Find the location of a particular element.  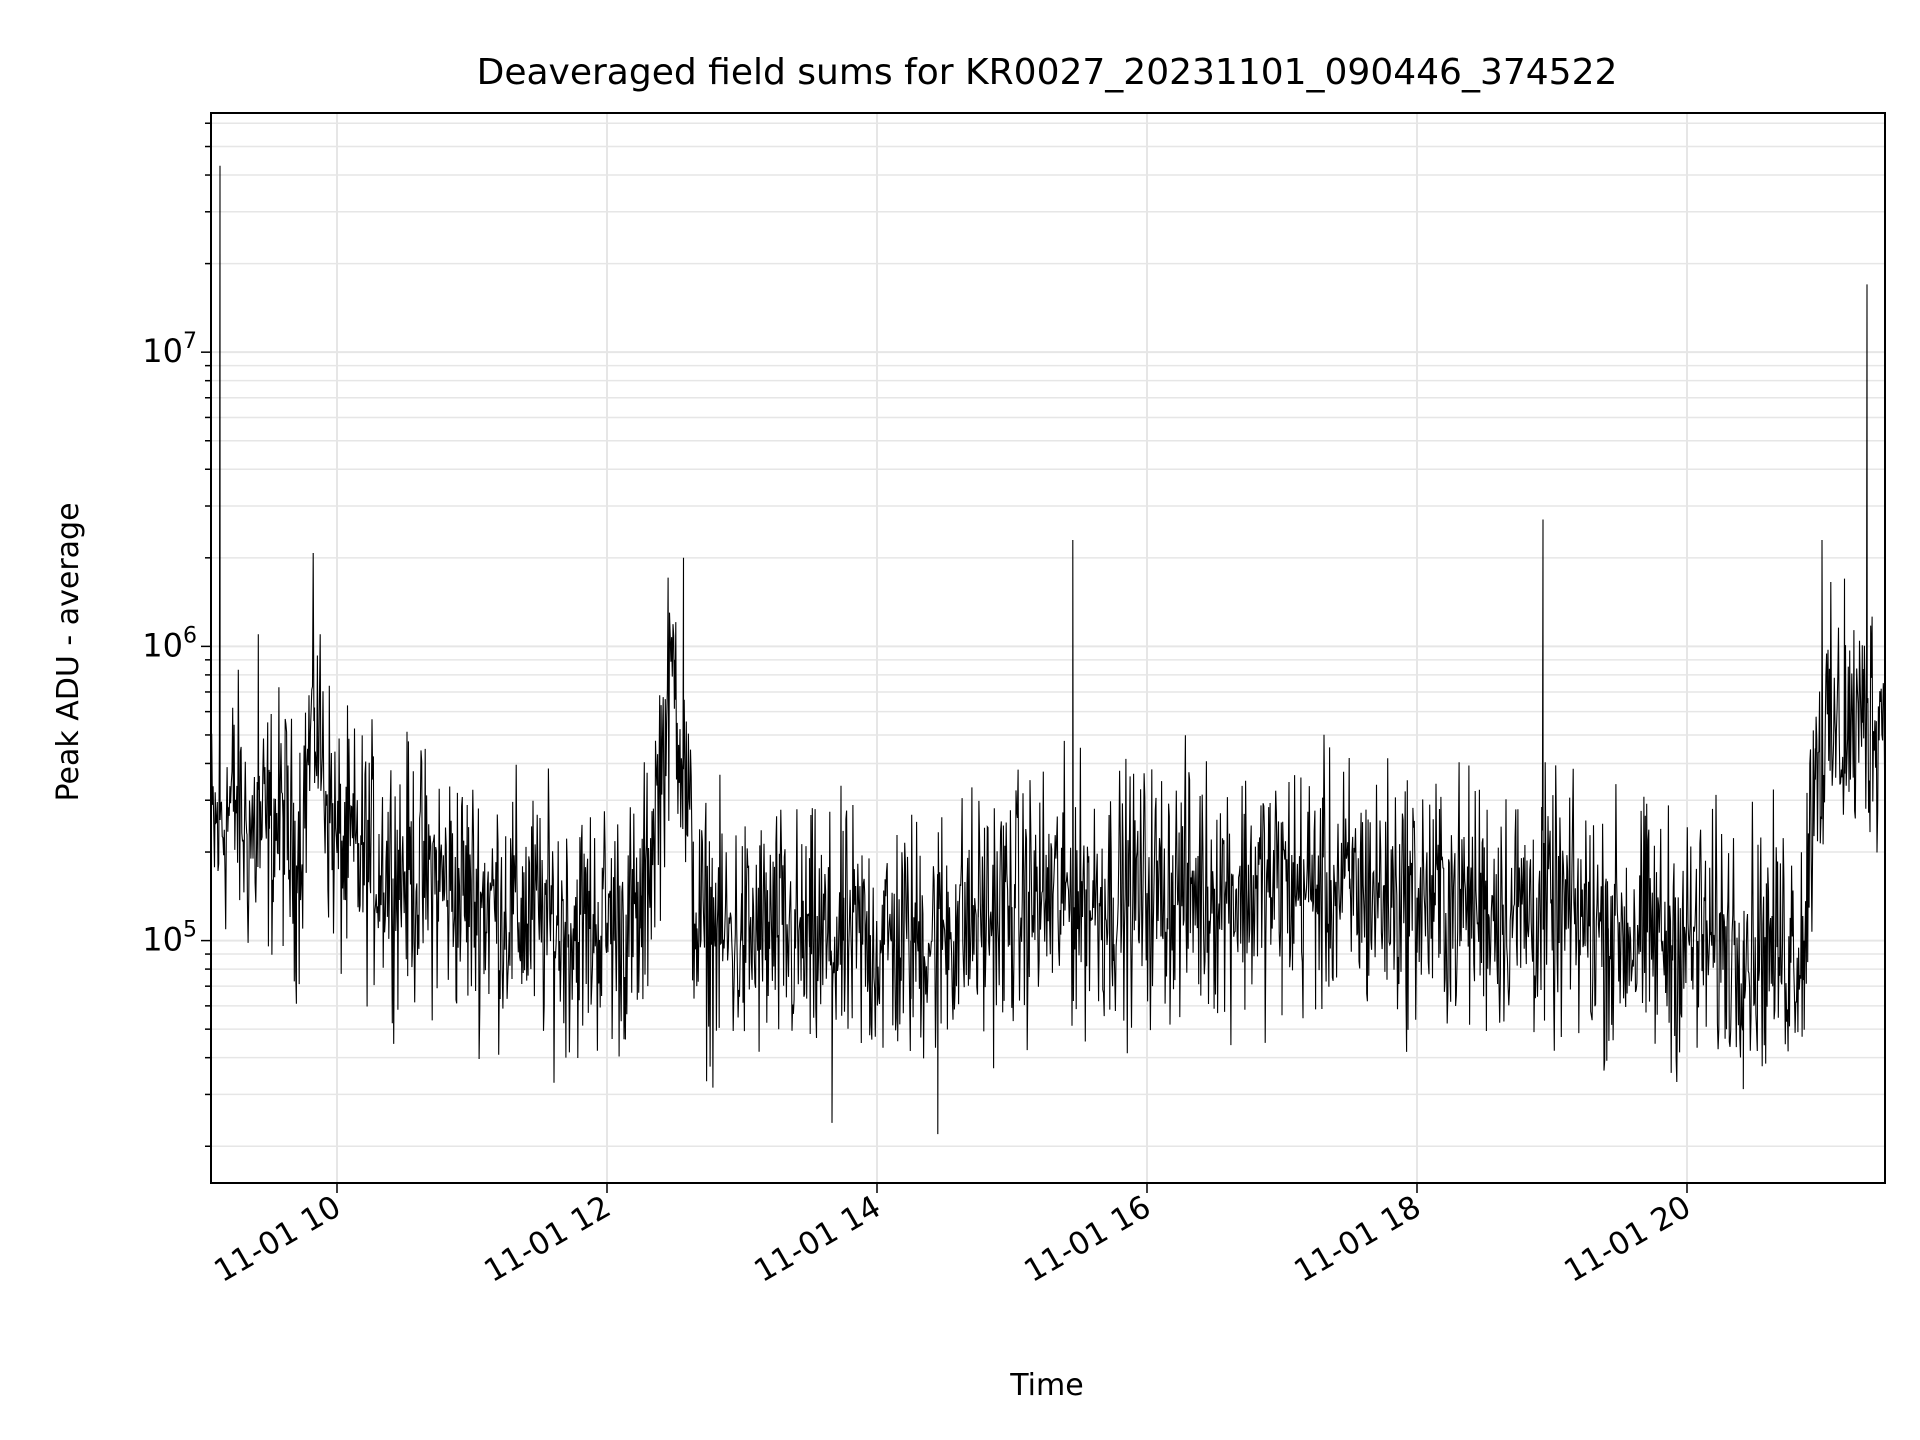

x-axis-label: Time is located at coordinates (1046, 1385).